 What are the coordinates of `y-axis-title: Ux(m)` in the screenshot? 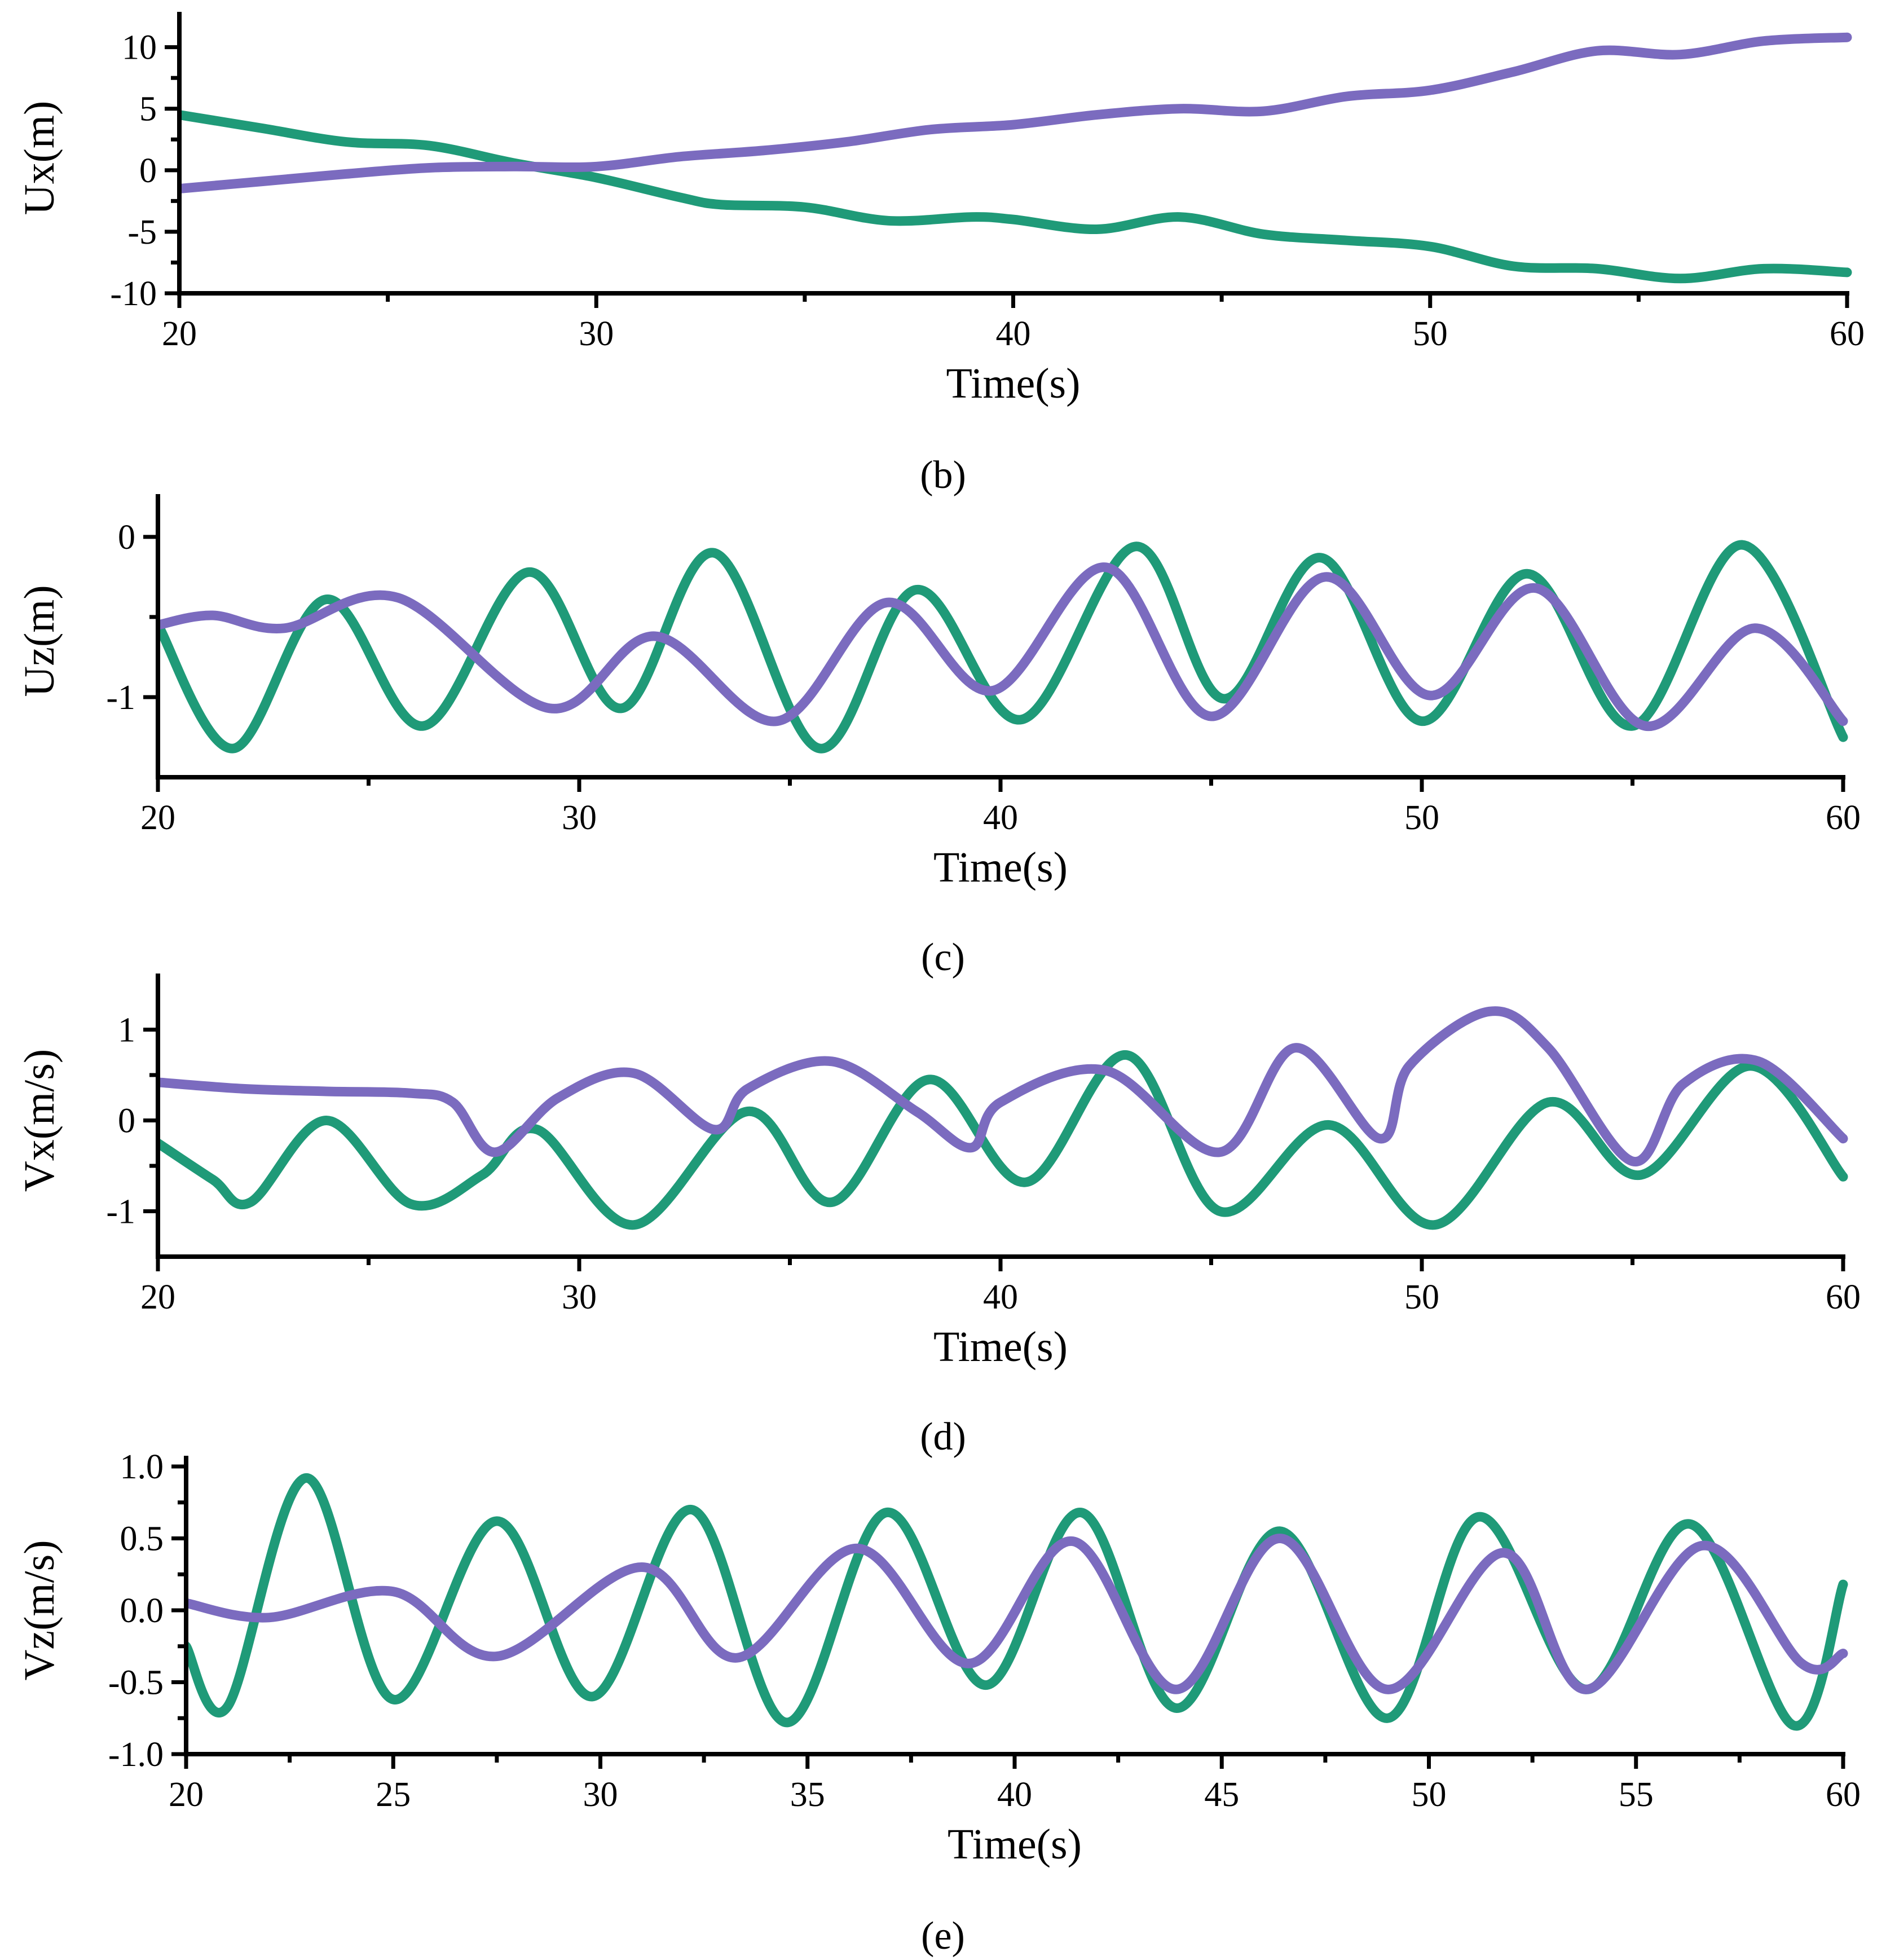 It's located at (39, 158).